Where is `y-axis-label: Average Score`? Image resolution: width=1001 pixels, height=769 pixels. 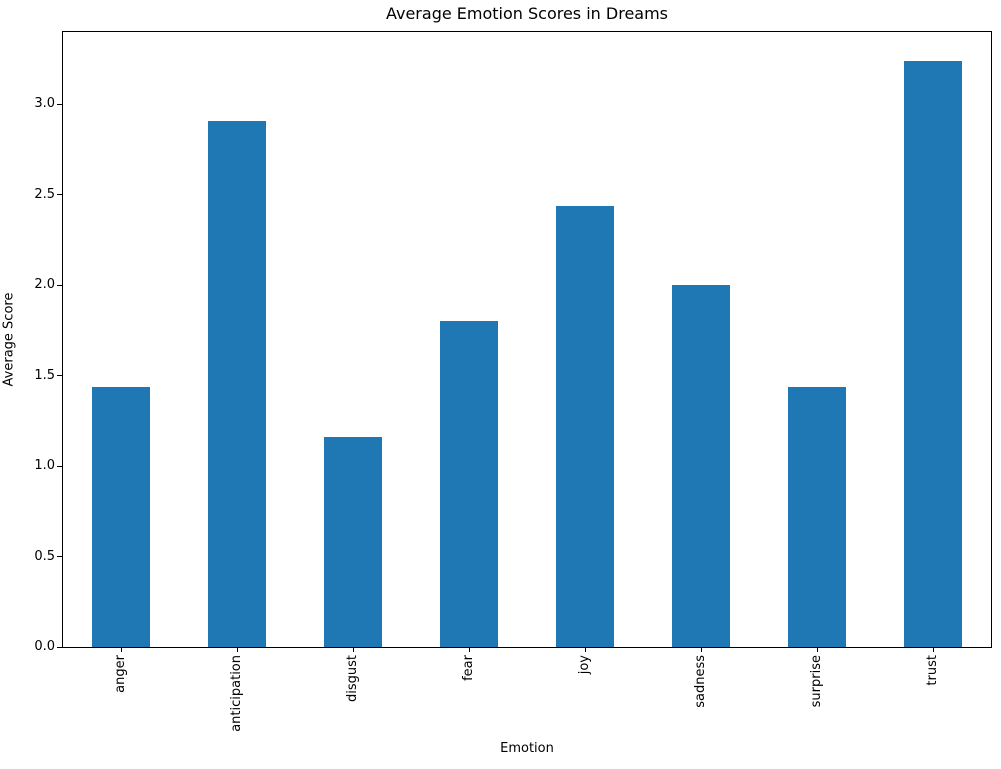 y-axis-label: Average Score is located at coordinates (9, 339).